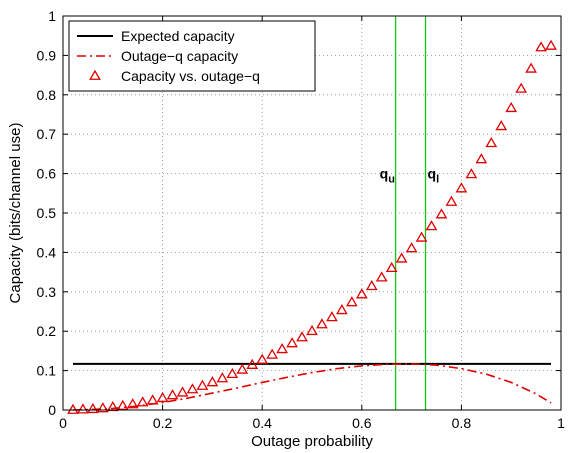 The image size is (570, 453). Describe the element at coordinates (47, 252) in the screenshot. I see `y-tick-label: 0.4` at that location.